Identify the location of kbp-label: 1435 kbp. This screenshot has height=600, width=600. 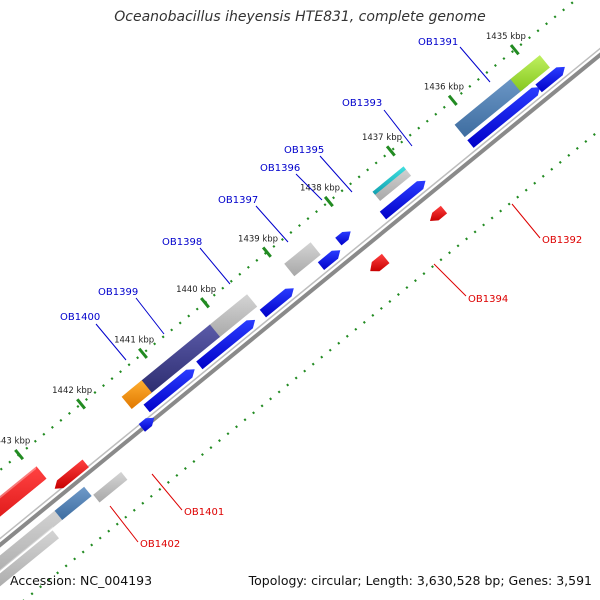
(506, 37).